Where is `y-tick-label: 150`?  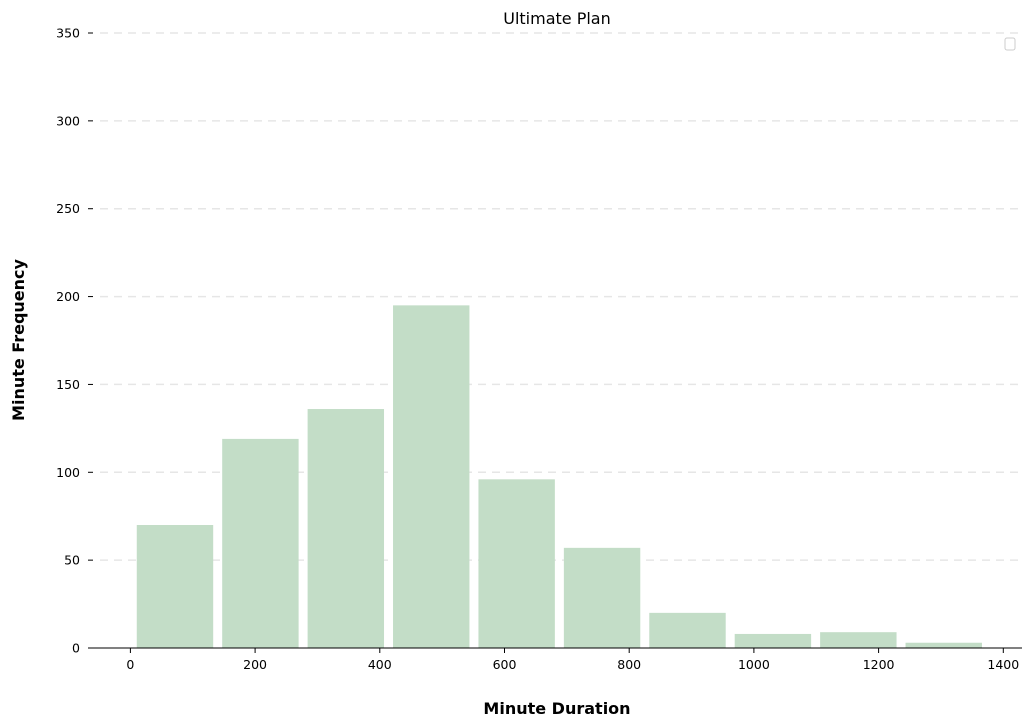
y-tick-label: 150 is located at coordinates (68, 384).